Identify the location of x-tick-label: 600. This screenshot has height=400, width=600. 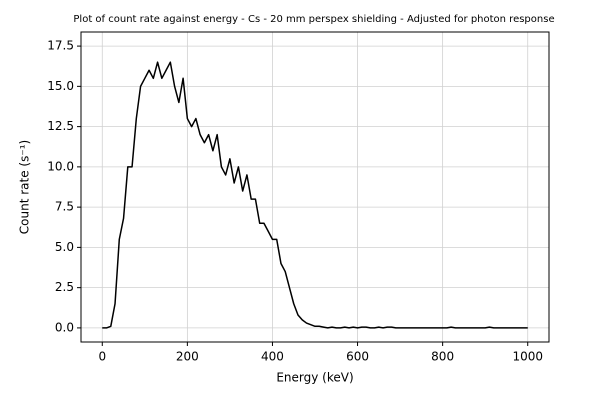
(357, 357).